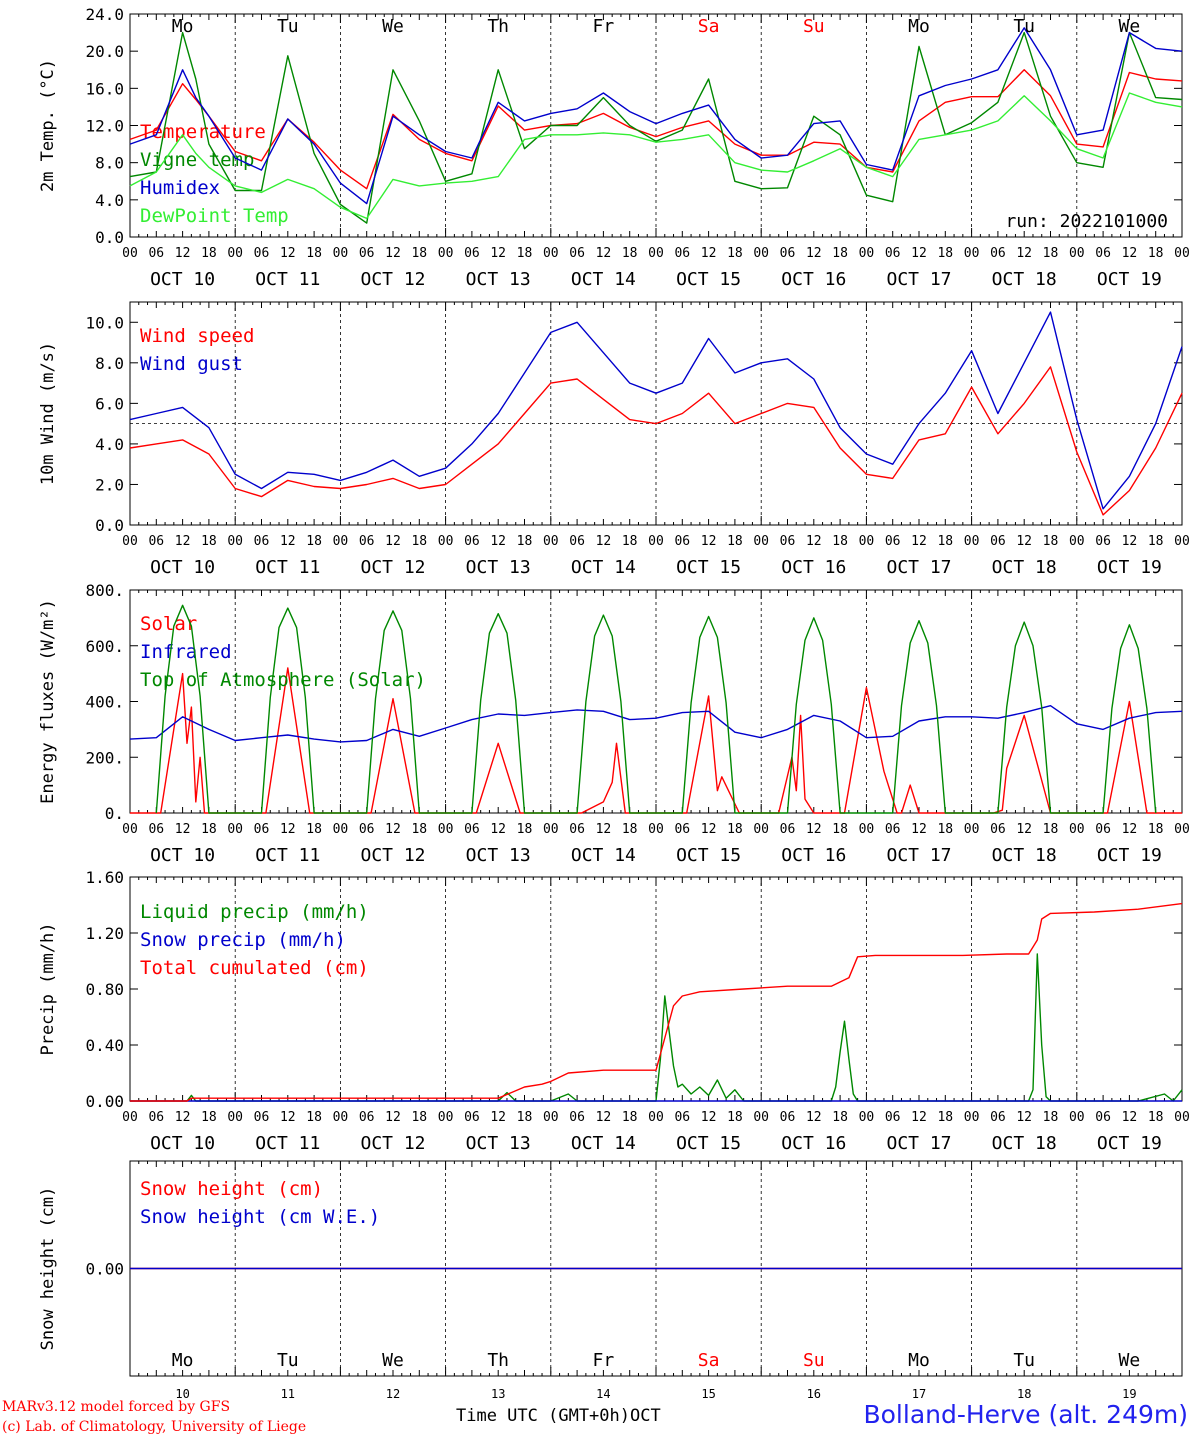 The width and height of the screenshot is (1194, 1444). Describe the element at coordinates (498, 1360) in the screenshot. I see `weekday-label: Th` at that location.